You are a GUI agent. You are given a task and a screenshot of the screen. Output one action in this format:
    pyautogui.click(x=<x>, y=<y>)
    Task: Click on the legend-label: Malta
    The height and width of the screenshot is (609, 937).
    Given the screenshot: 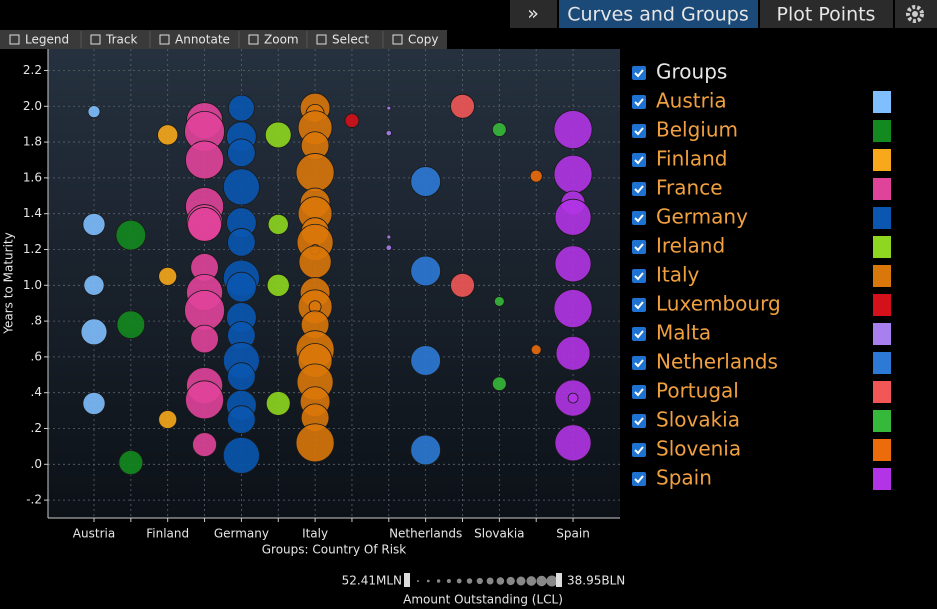 What is the action you would take?
    pyautogui.click(x=683, y=333)
    